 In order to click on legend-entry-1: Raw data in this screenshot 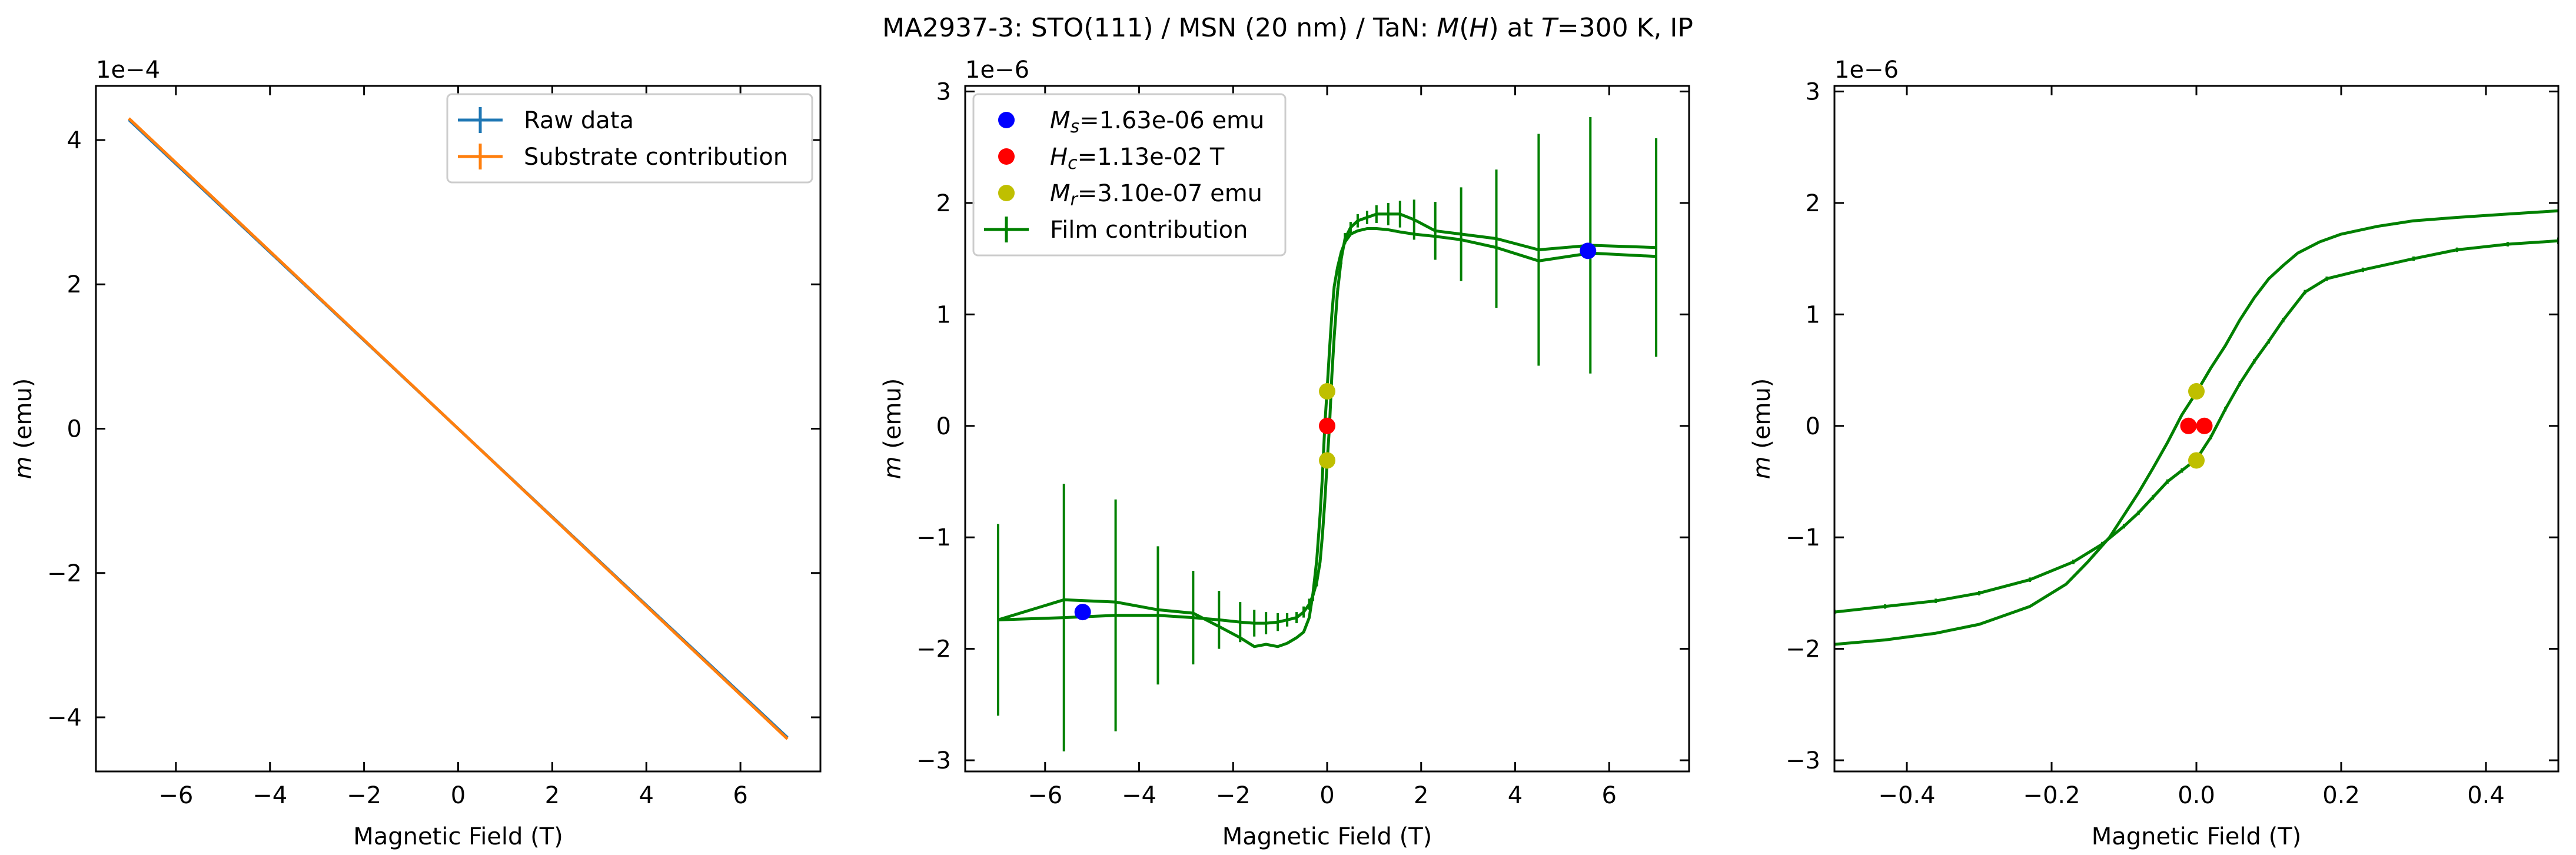, I will do `click(546, 120)`.